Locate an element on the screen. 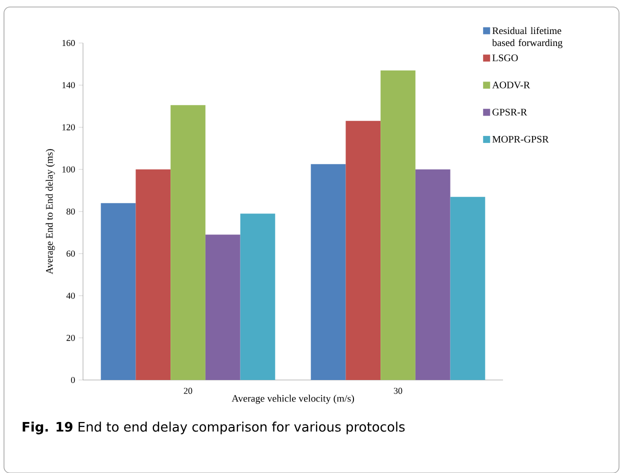  legend-label: LSGO is located at coordinates (505, 58).